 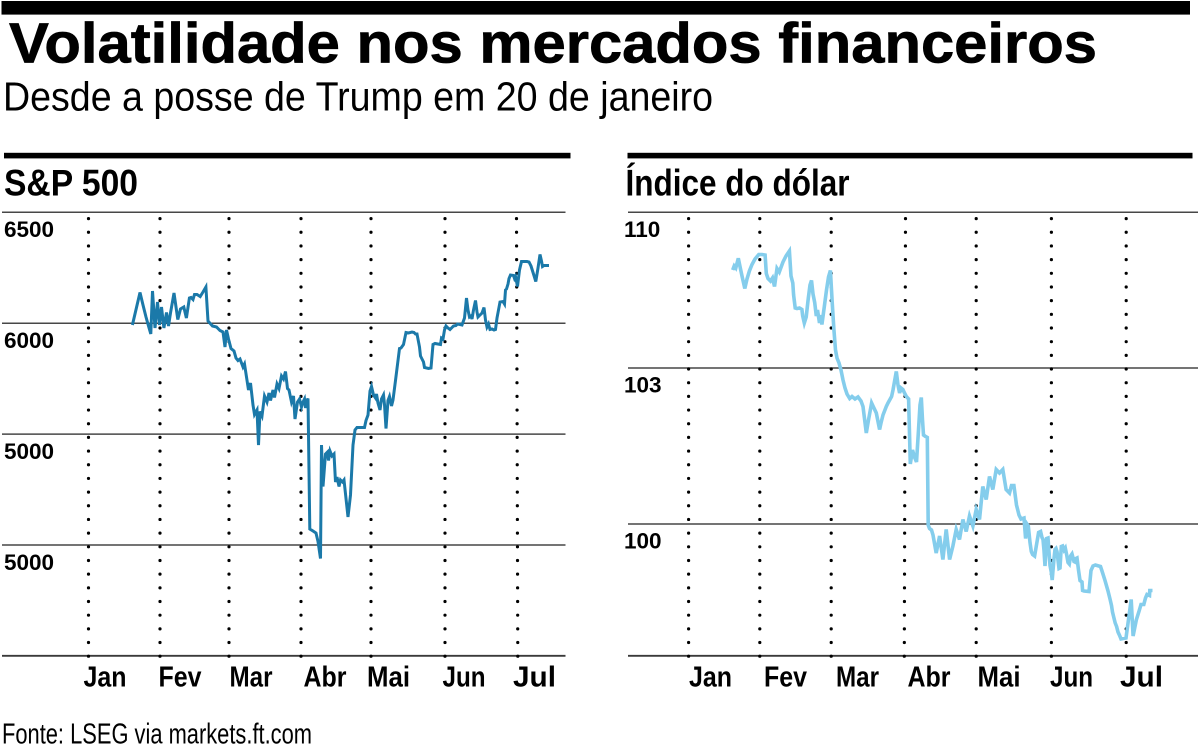 I want to click on svg-text: Índice do dólar, so click(x=738, y=183).